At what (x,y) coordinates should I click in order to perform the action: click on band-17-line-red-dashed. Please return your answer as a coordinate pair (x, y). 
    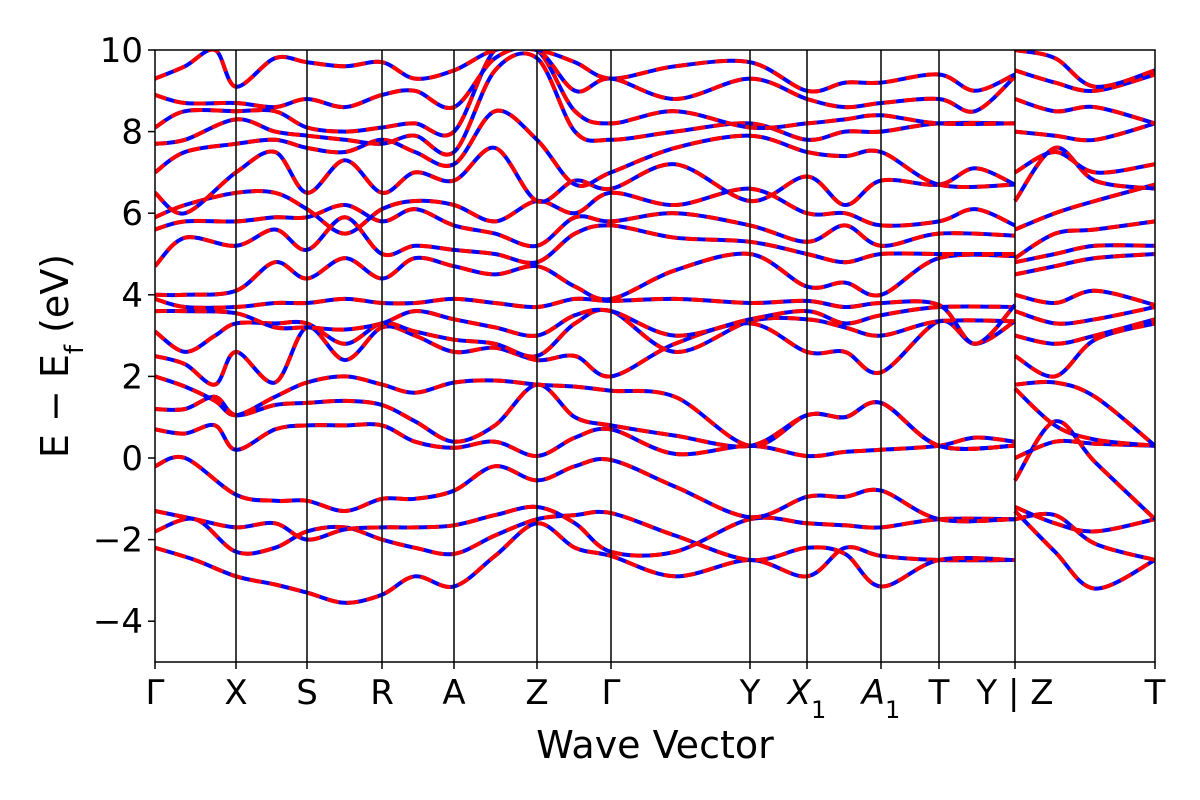
    Looking at the image, I should click on (655, 104).